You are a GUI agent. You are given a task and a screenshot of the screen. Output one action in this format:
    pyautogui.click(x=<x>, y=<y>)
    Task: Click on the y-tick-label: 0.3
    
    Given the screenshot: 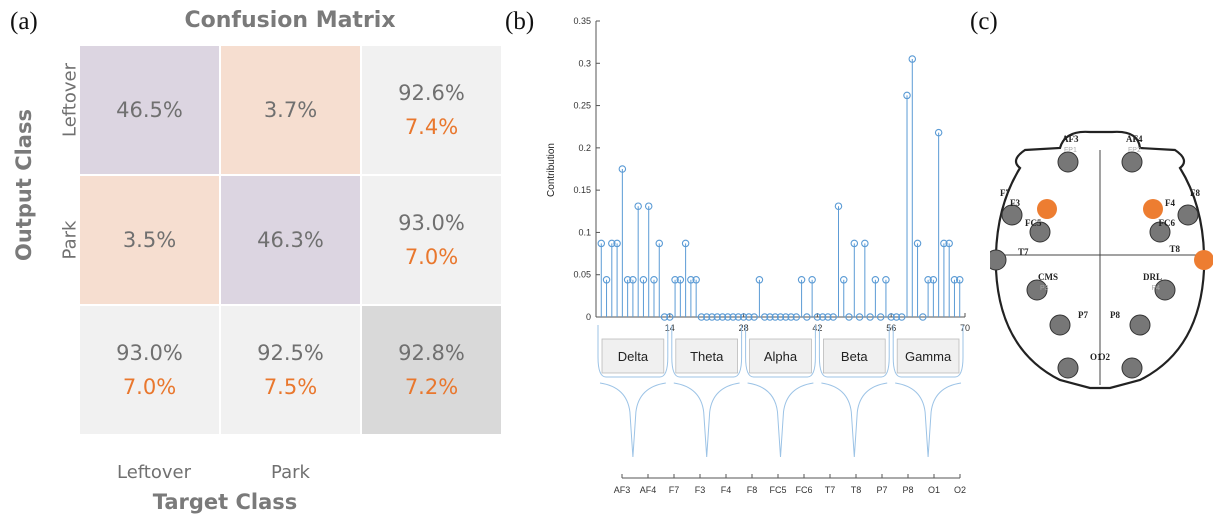 What is the action you would take?
    pyautogui.click(x=584, y=63)
    